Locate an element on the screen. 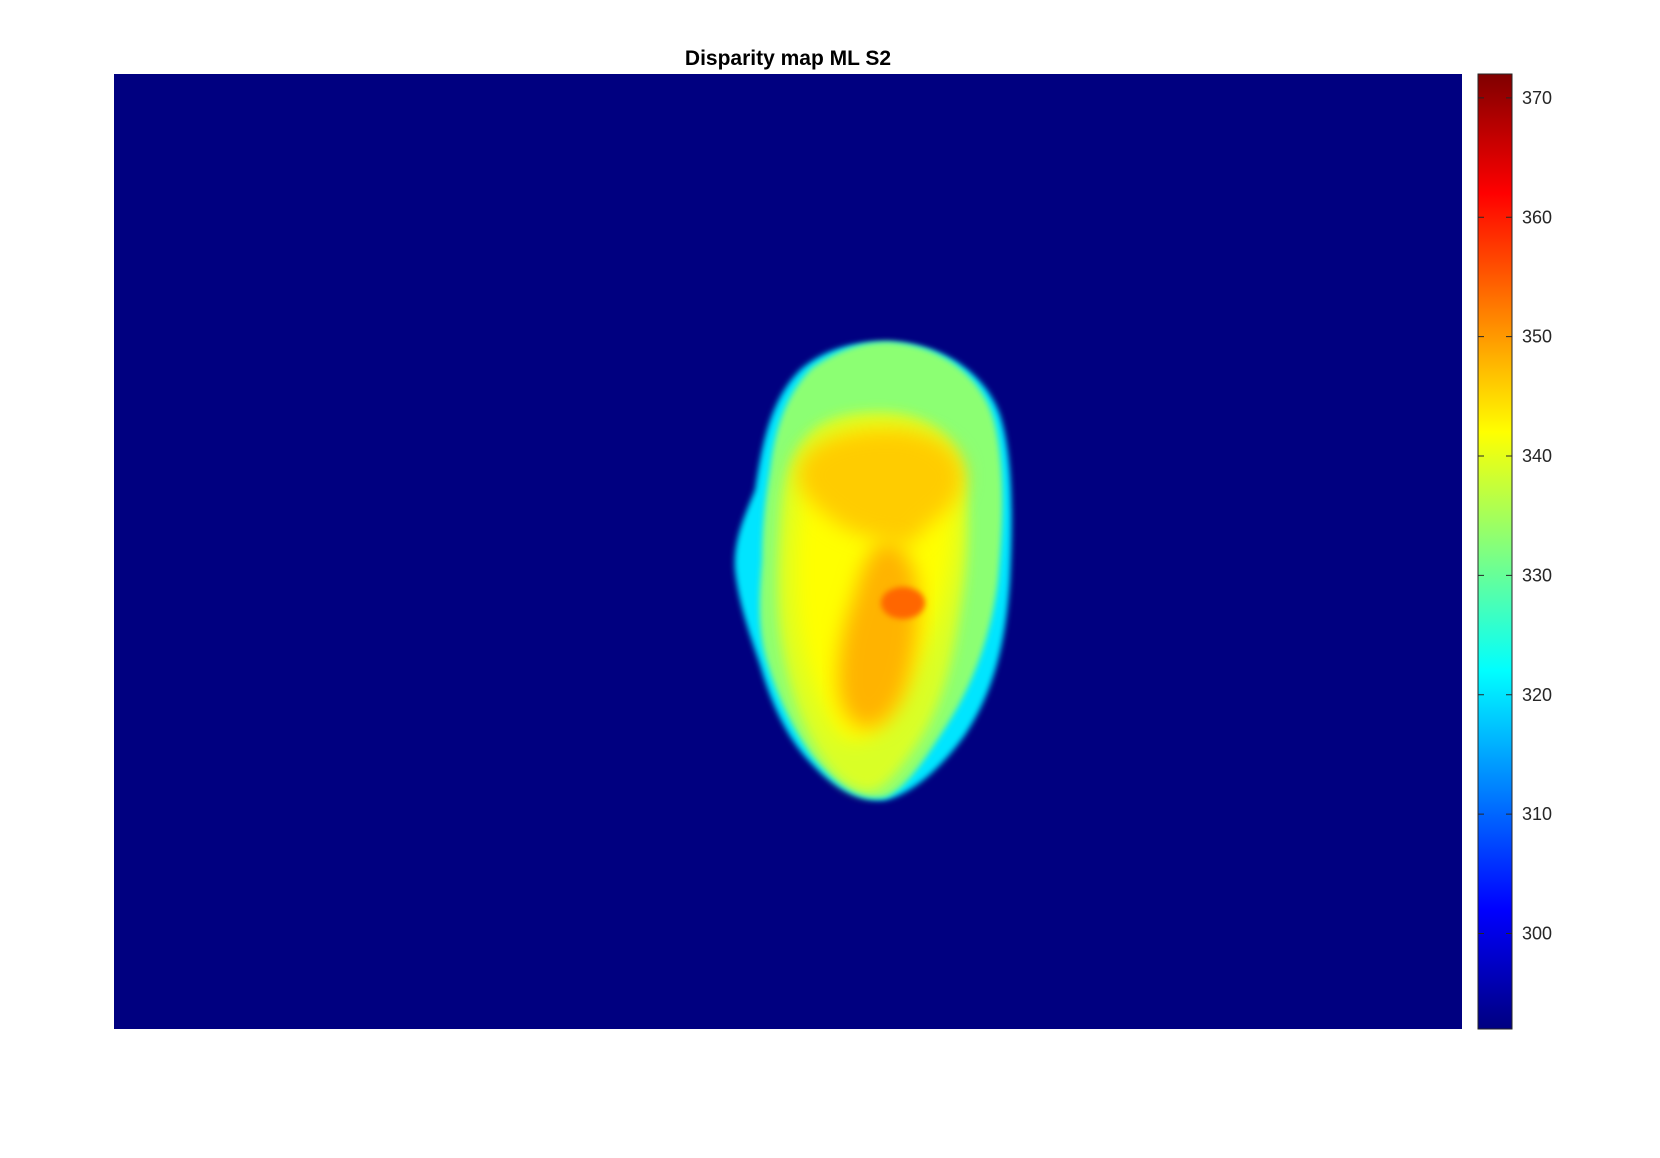 This screenshot has height=1158, width=1660. colorbar-tick-label: 330 is located at coordinates (1537, 575).